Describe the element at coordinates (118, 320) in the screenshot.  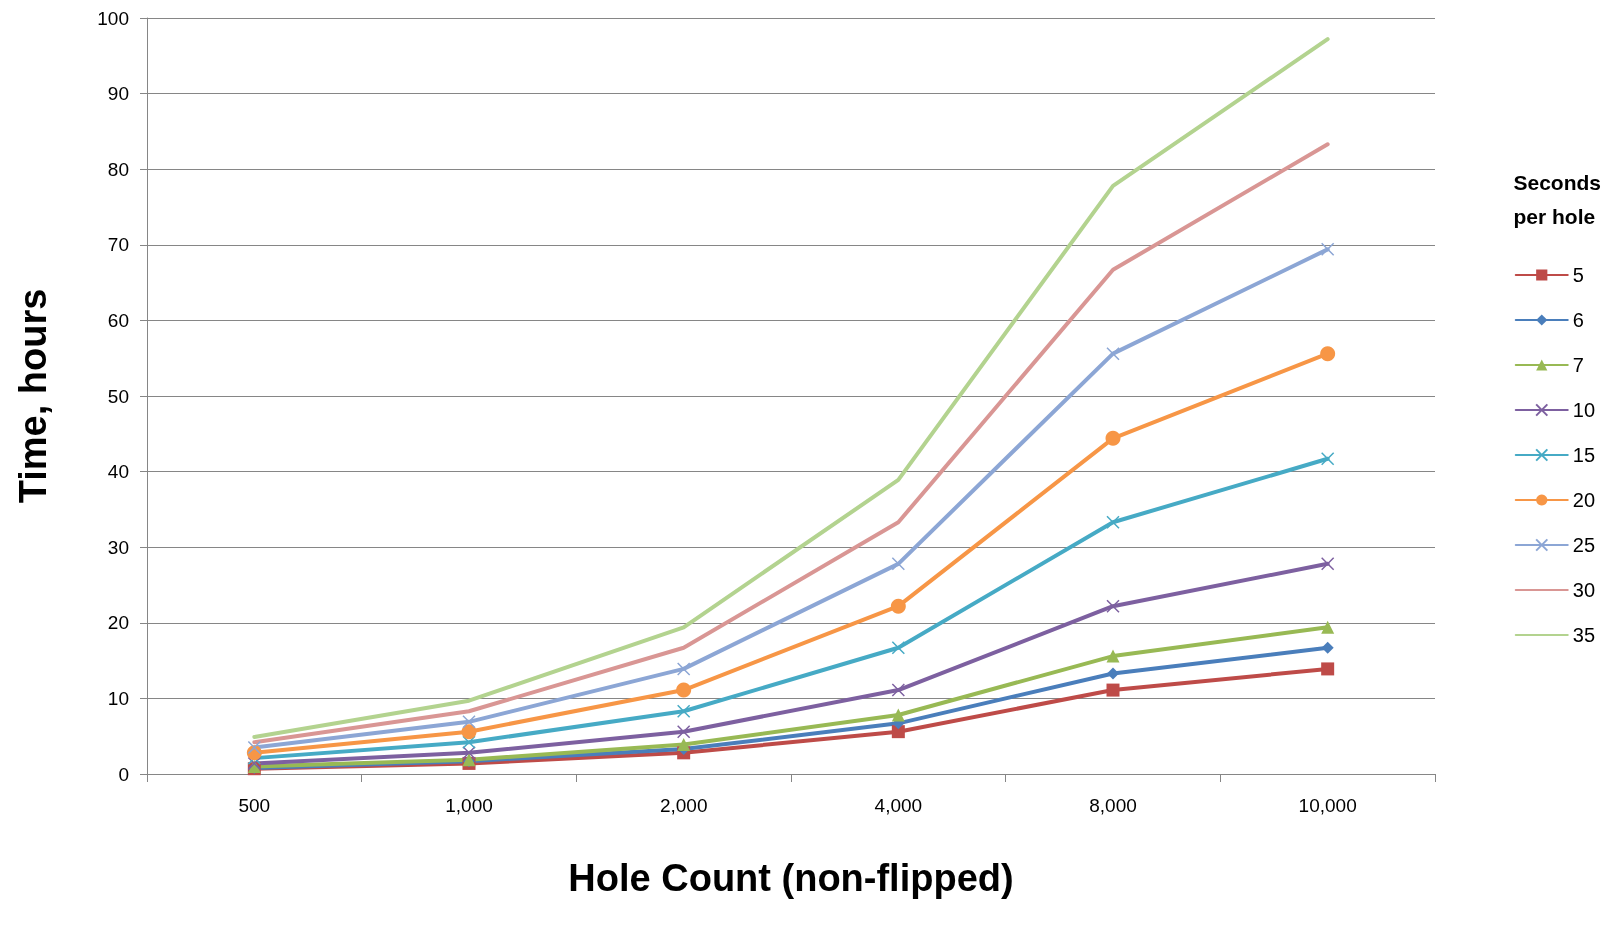
I see `y-tick-label: 60` at that location.